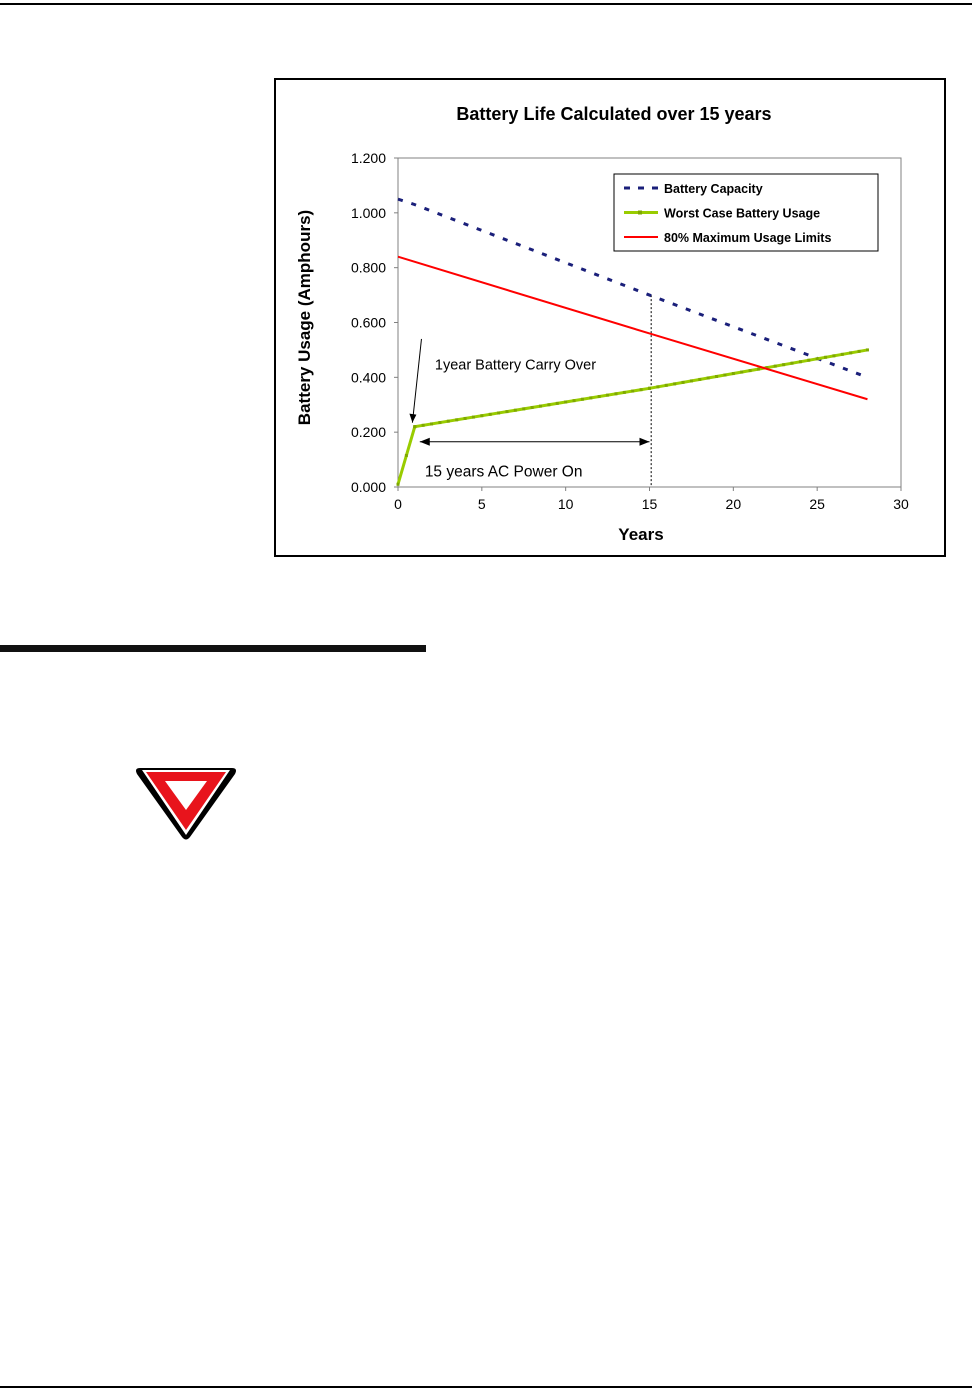  I want to click on x-tick-label: 30, so click(901, 504).